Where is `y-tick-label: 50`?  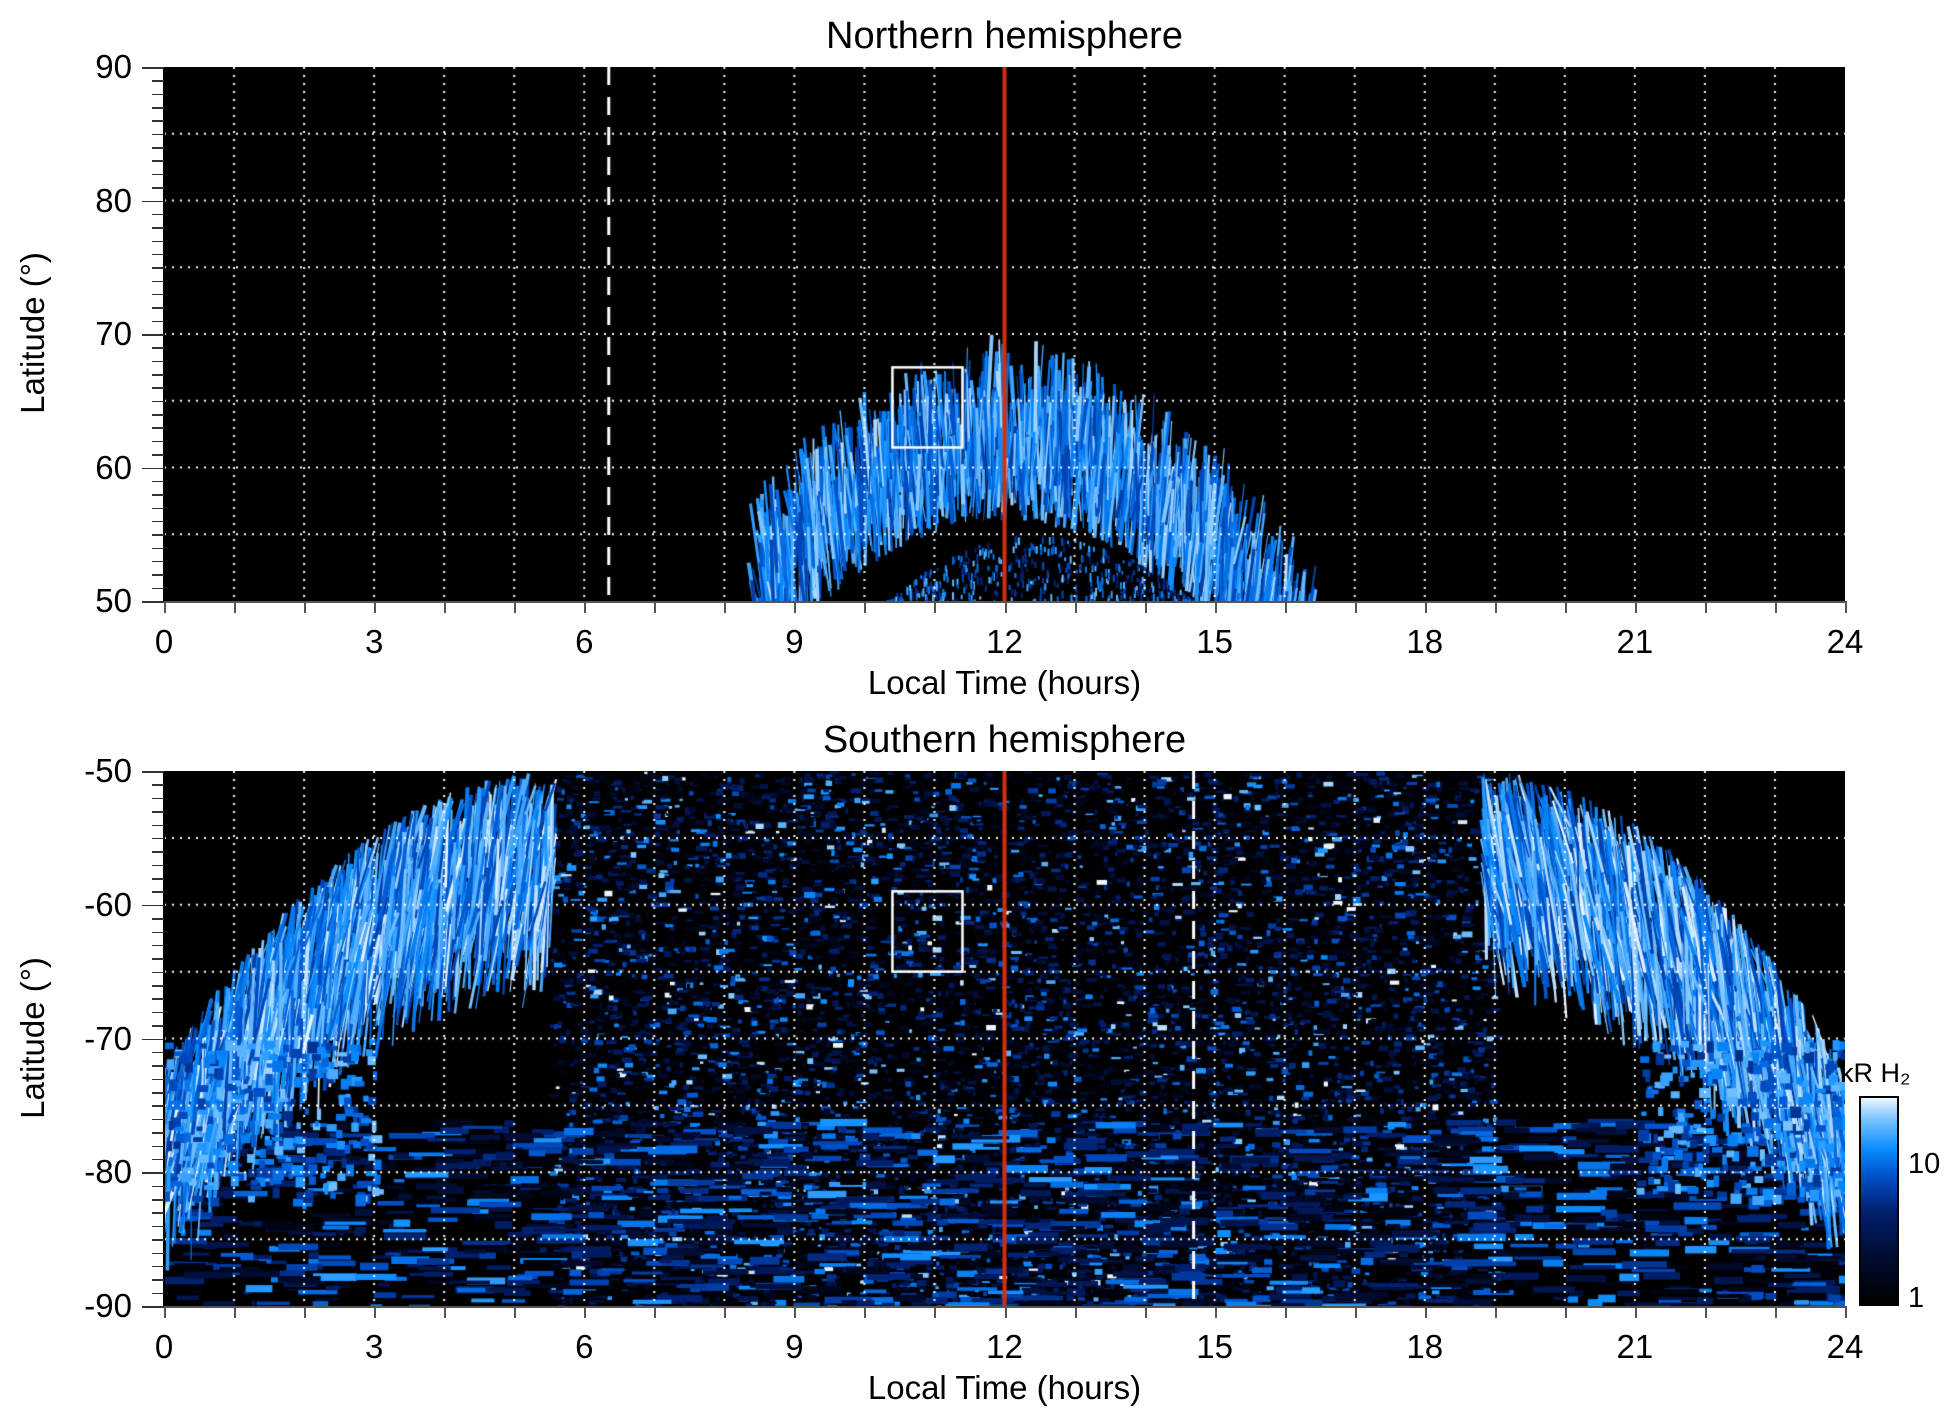 y-tick-label: 50 is located at coordinates (113, 600).